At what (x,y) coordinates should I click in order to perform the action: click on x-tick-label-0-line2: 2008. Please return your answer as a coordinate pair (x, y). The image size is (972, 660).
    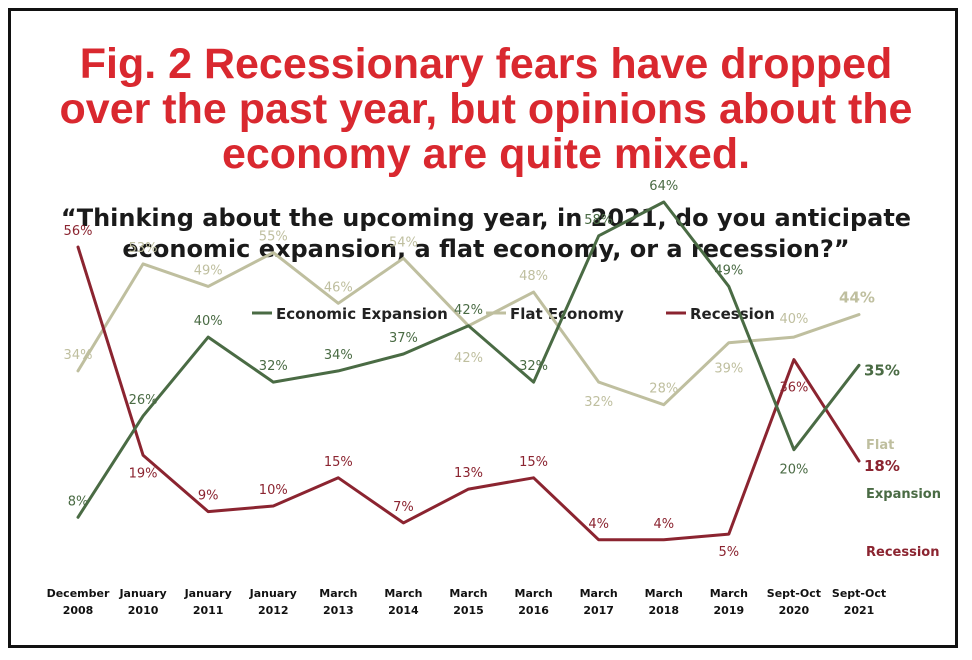
    Looking at the image, I should click on (78, 610).